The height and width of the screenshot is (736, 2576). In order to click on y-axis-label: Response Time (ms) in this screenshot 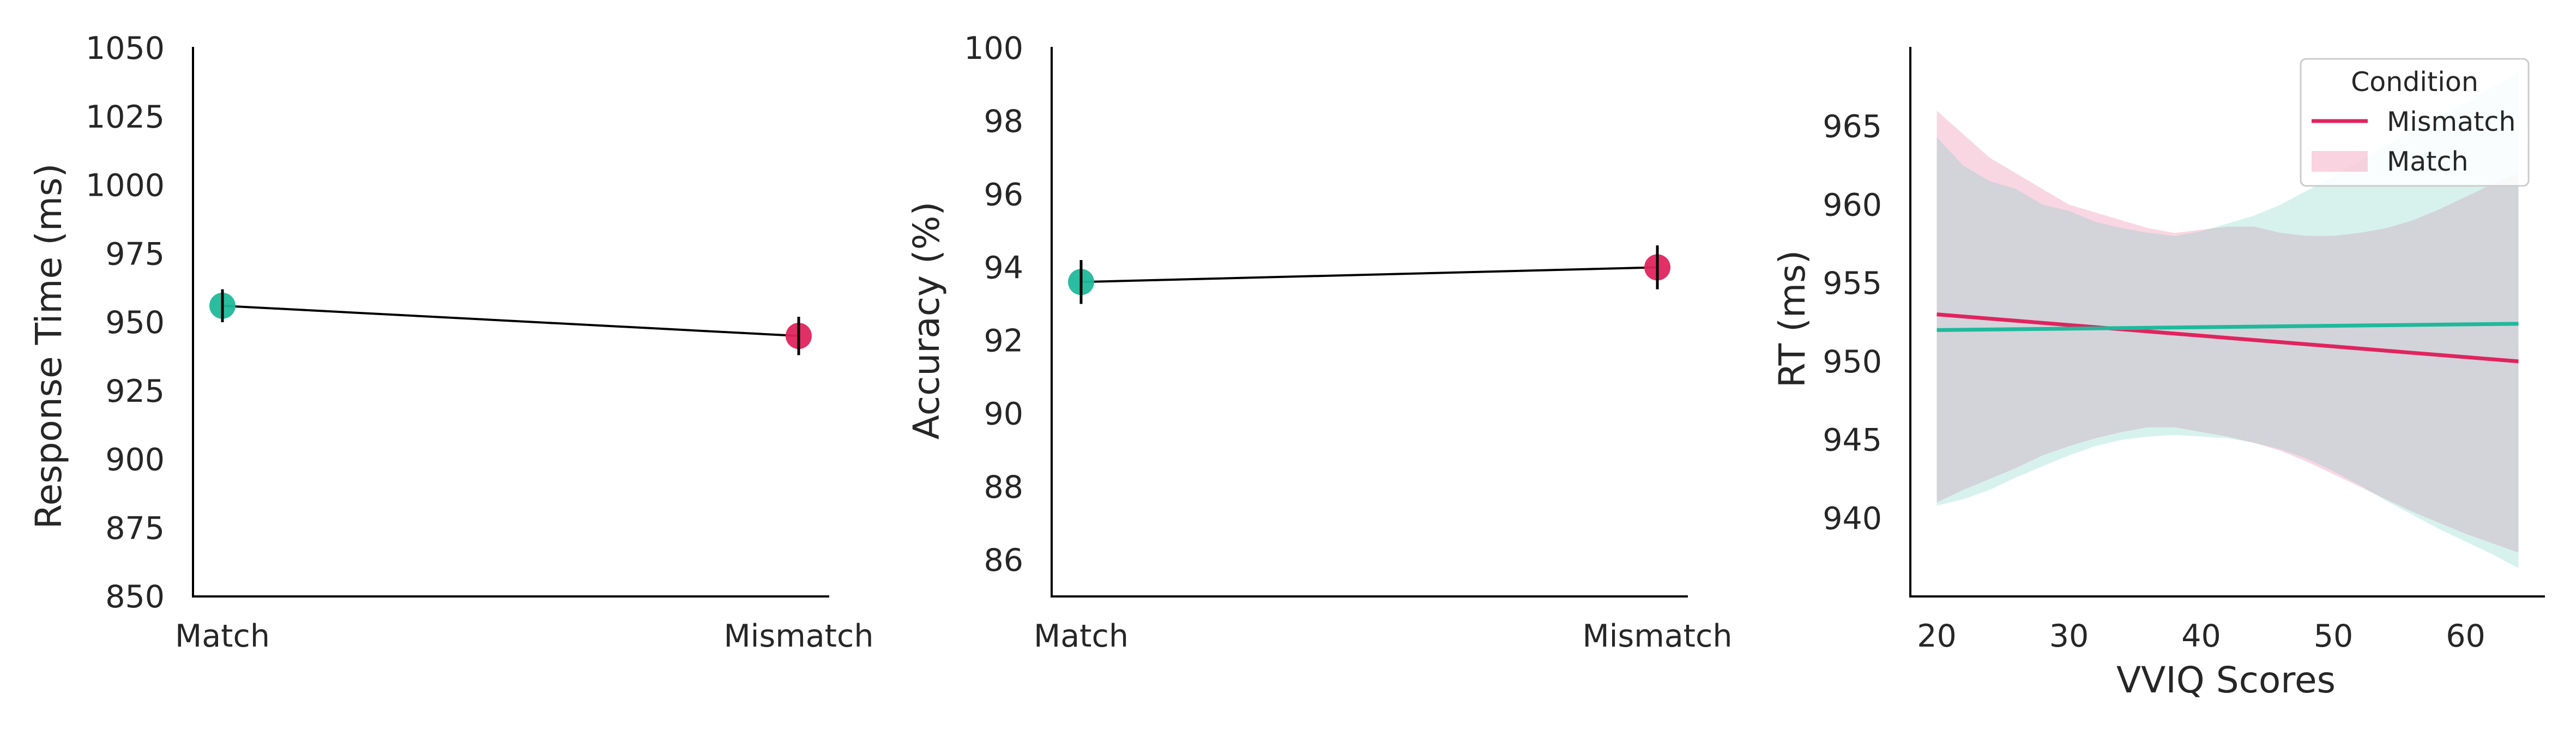, I will do `click(49, 347)`.